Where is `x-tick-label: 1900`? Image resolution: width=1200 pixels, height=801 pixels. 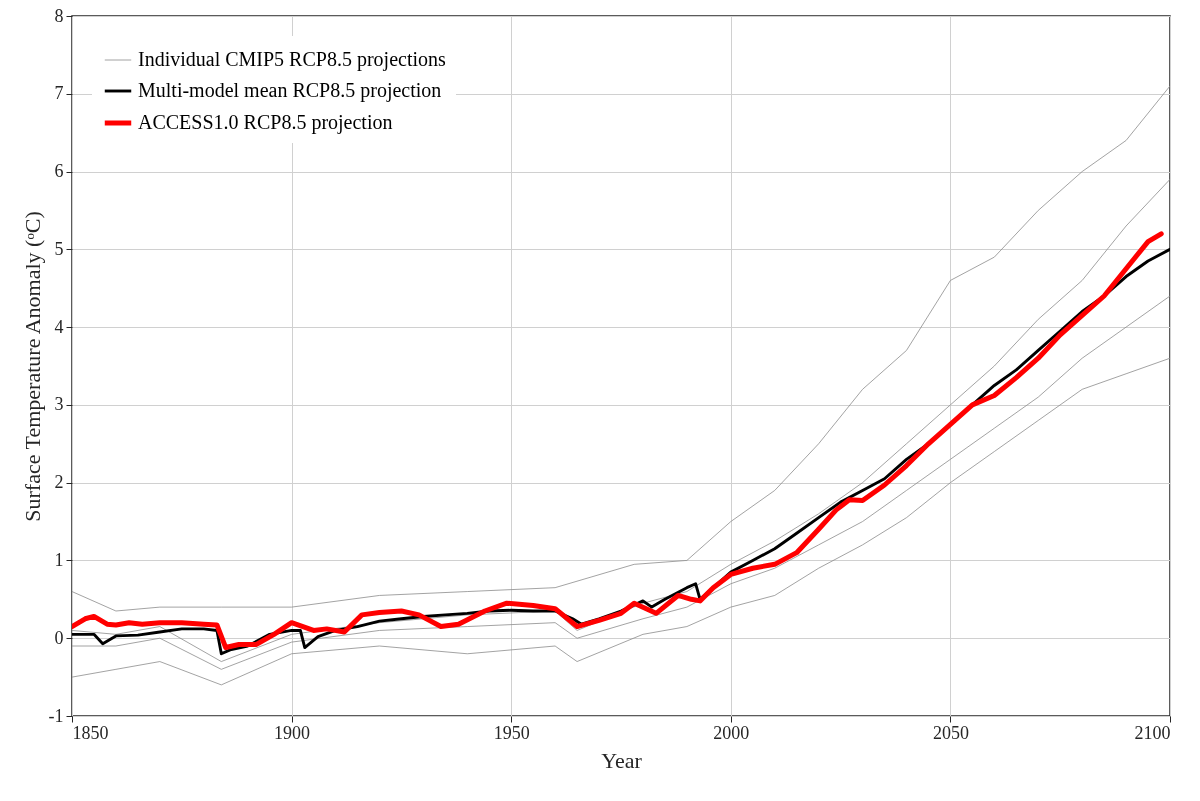
x-tick-label: 1900 is located at coordinates (292, 732).